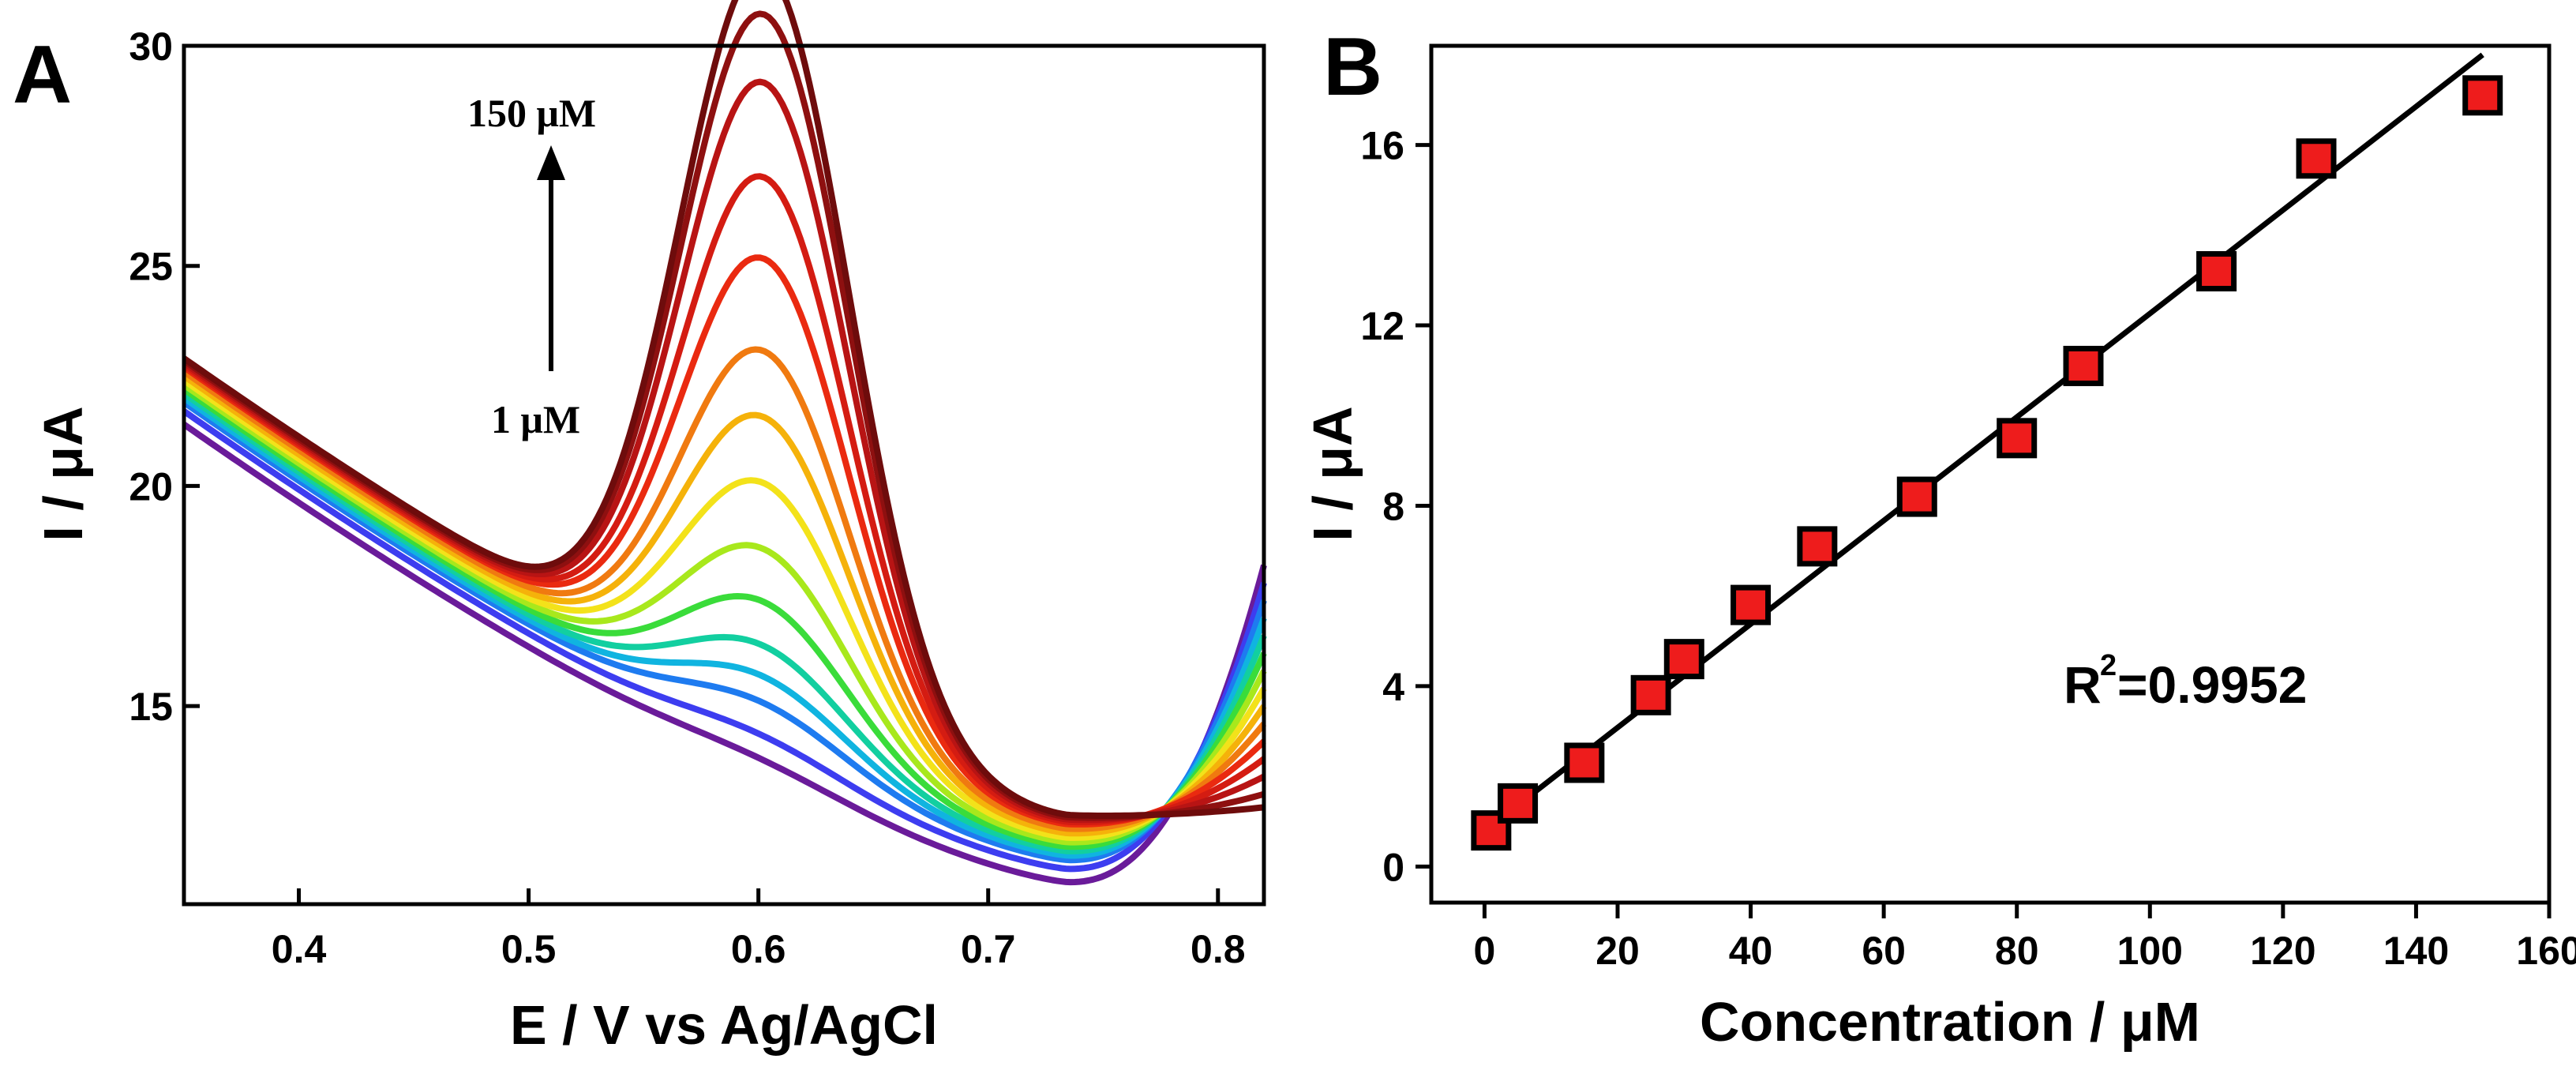 This screenshot has height=1070, width=2576. I want to click on r2-superscript: 2, so click(2108, 665).